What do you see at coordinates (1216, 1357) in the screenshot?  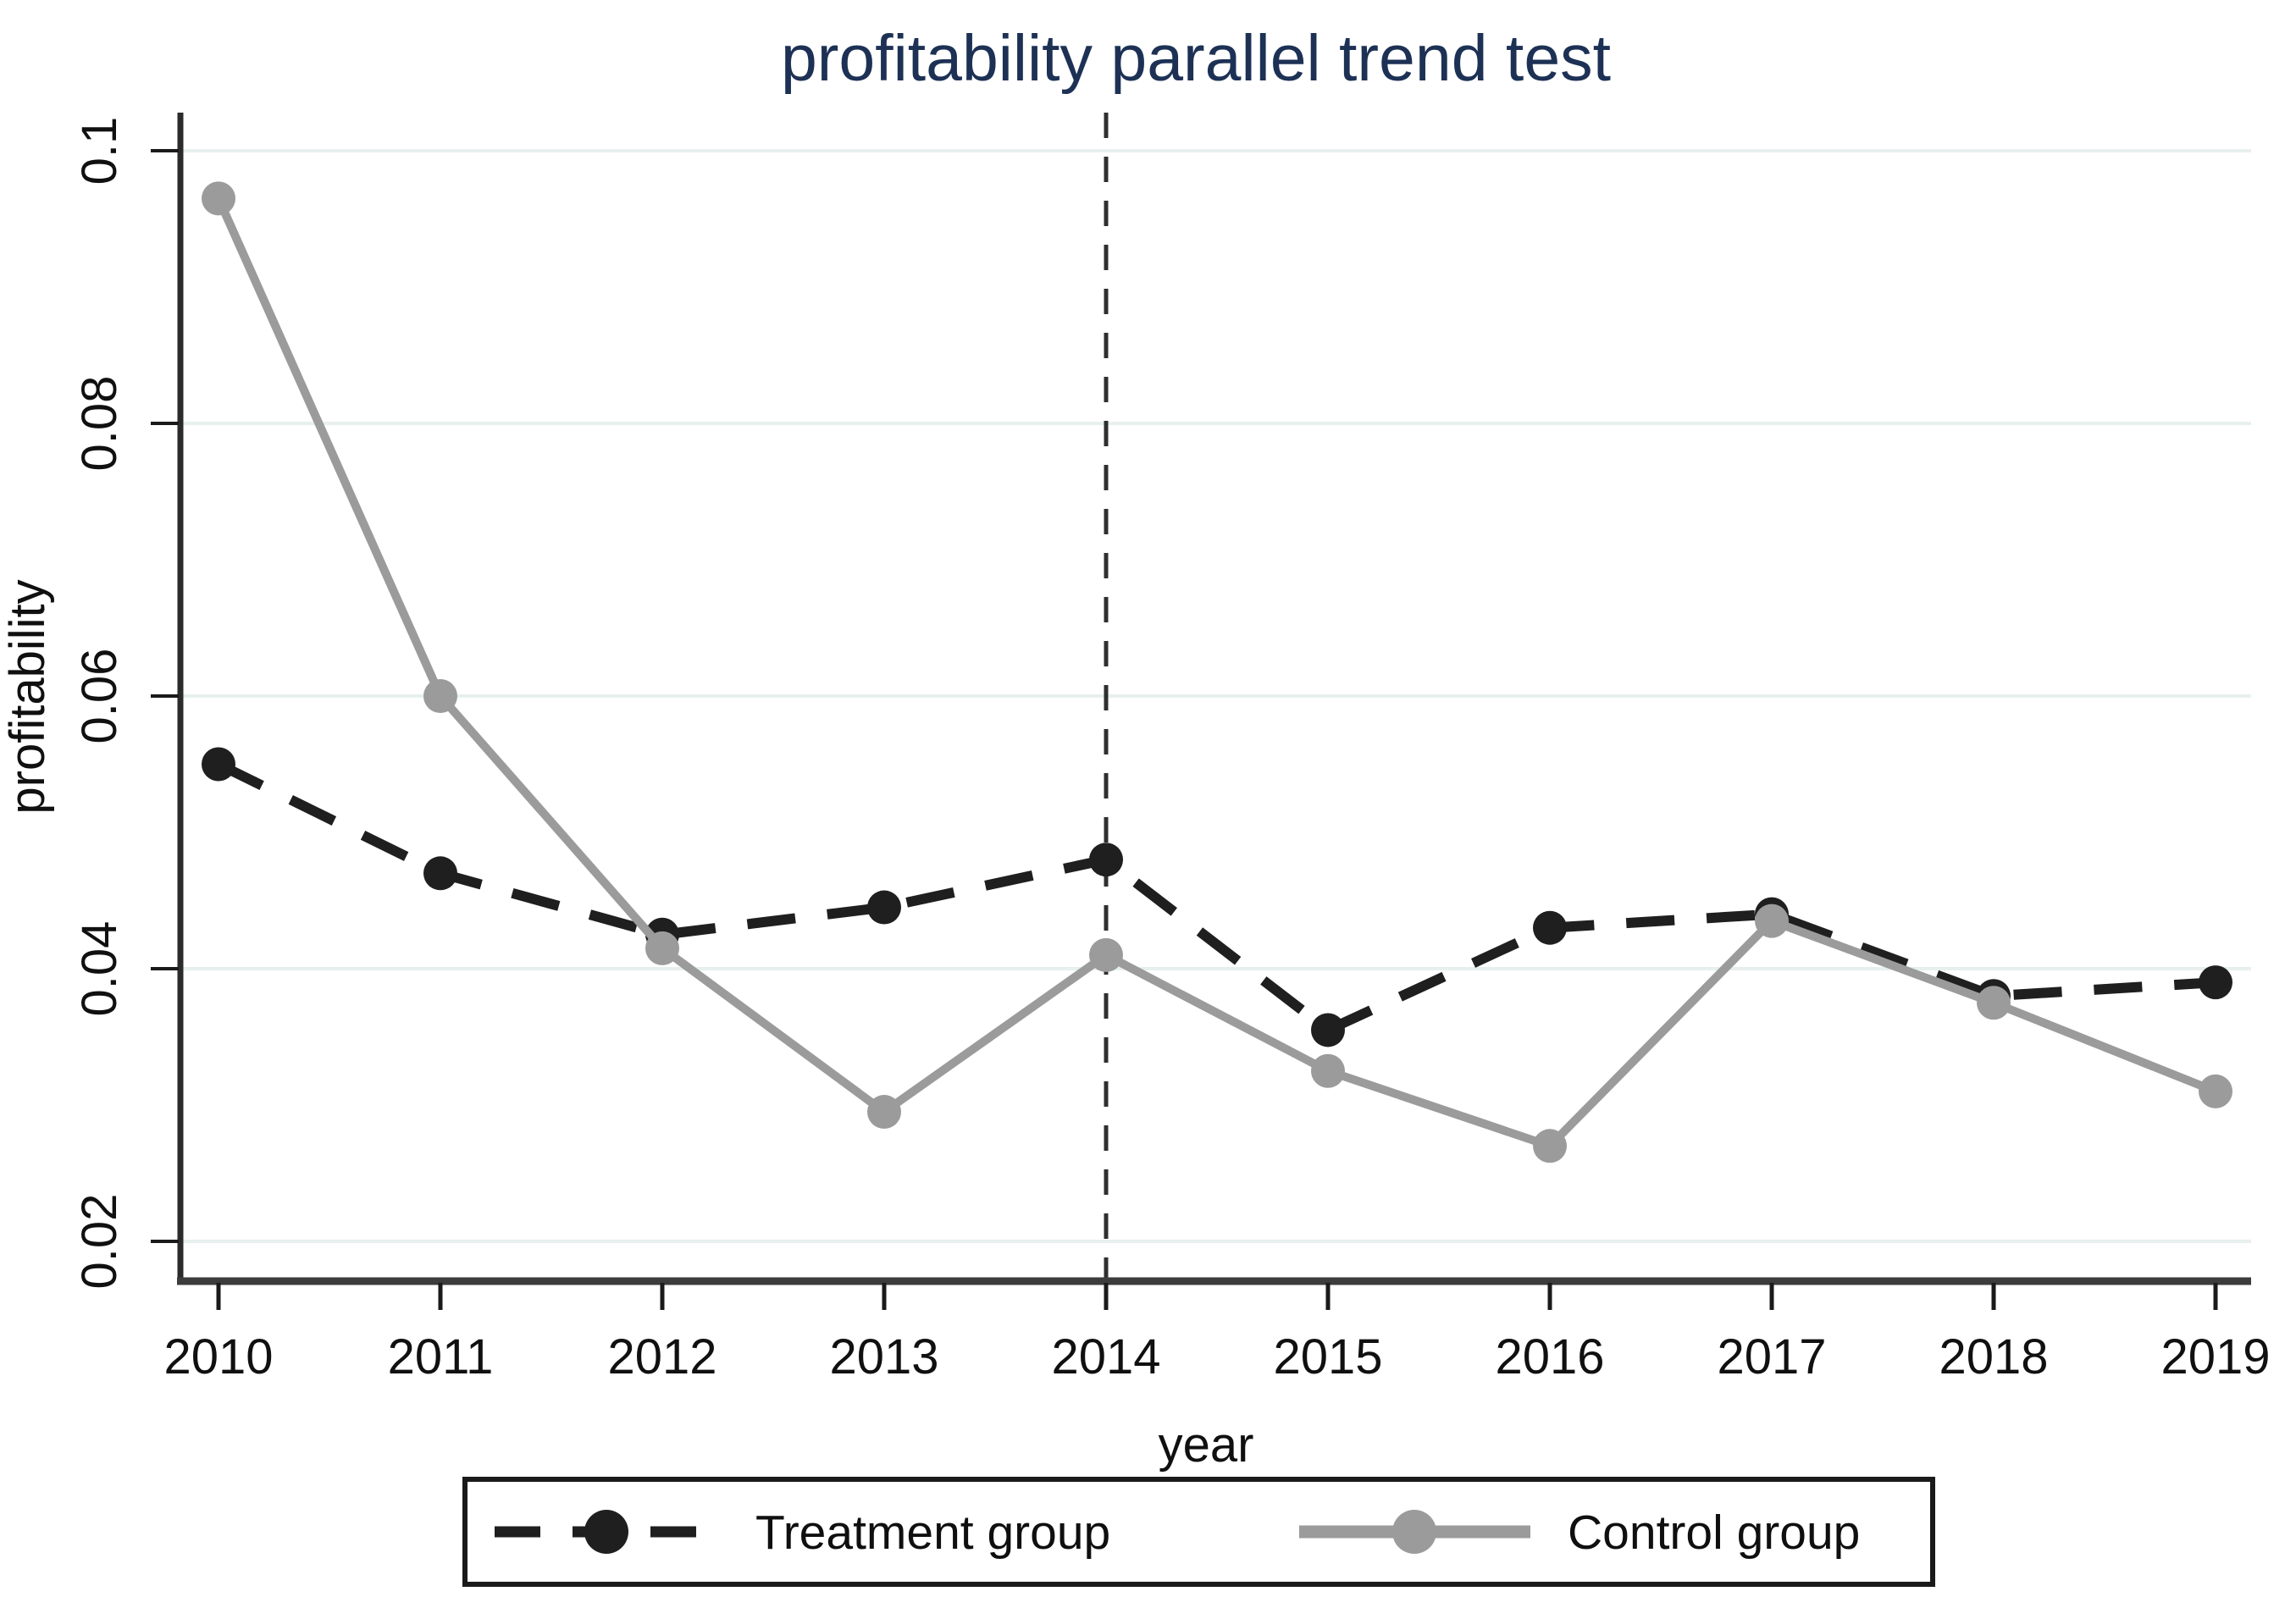 I see `x-tick-labels: 2010 2011 2012 2013 2014 2015 2016 2017 2018 2019` at bounding box center [1216, 1357].